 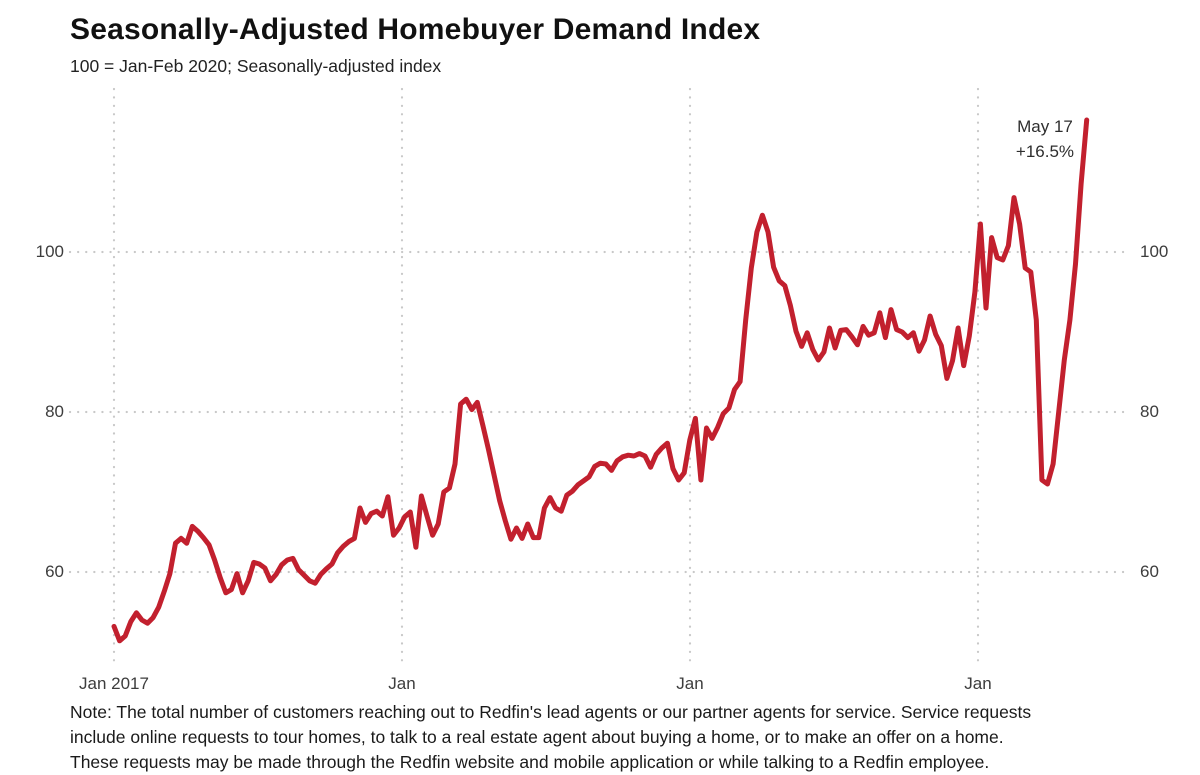 What do you see at coordinates (1045, 139) in the screenshot?
I see `latest-point-annotation: May 17 +16.5%` at bounding box center [1045, 139].